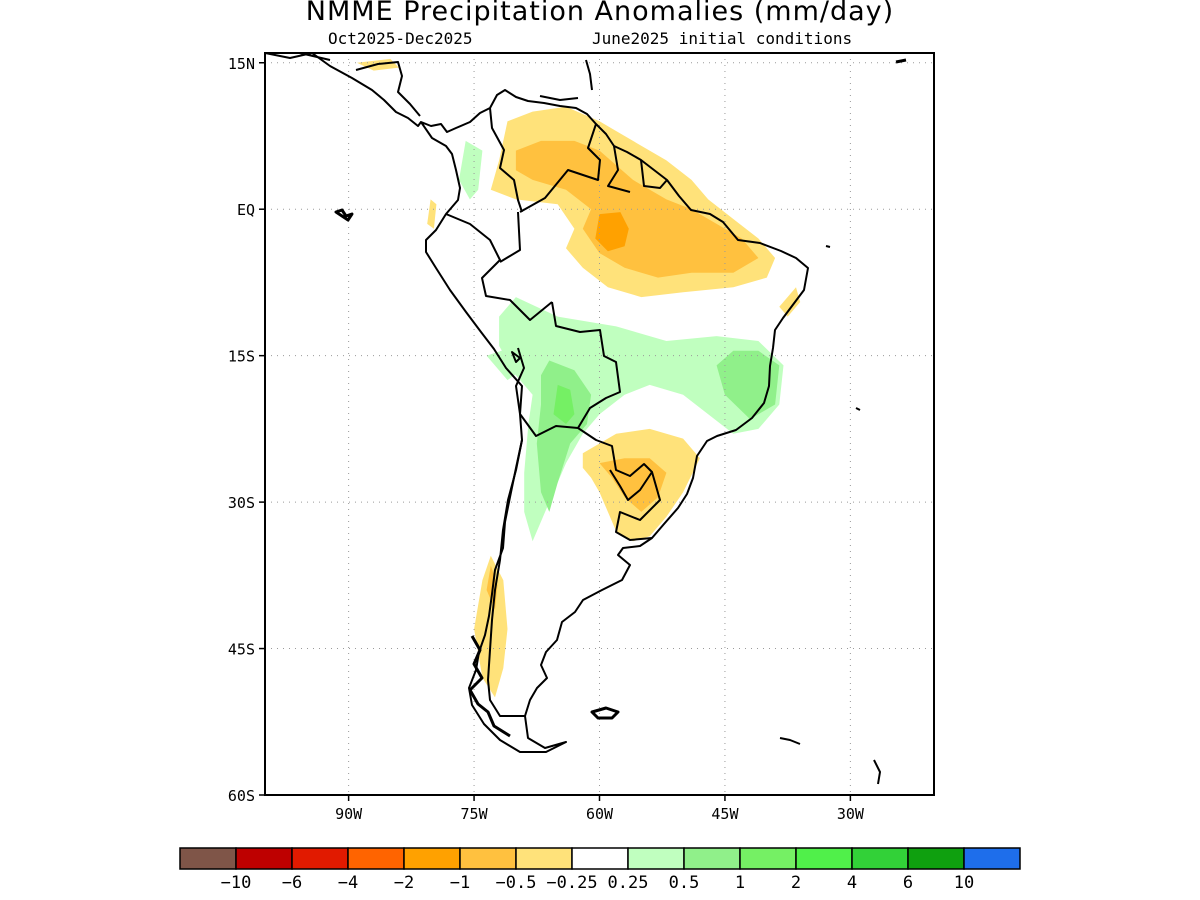  I want to click on argentina-chile-border, so click(506, 578).